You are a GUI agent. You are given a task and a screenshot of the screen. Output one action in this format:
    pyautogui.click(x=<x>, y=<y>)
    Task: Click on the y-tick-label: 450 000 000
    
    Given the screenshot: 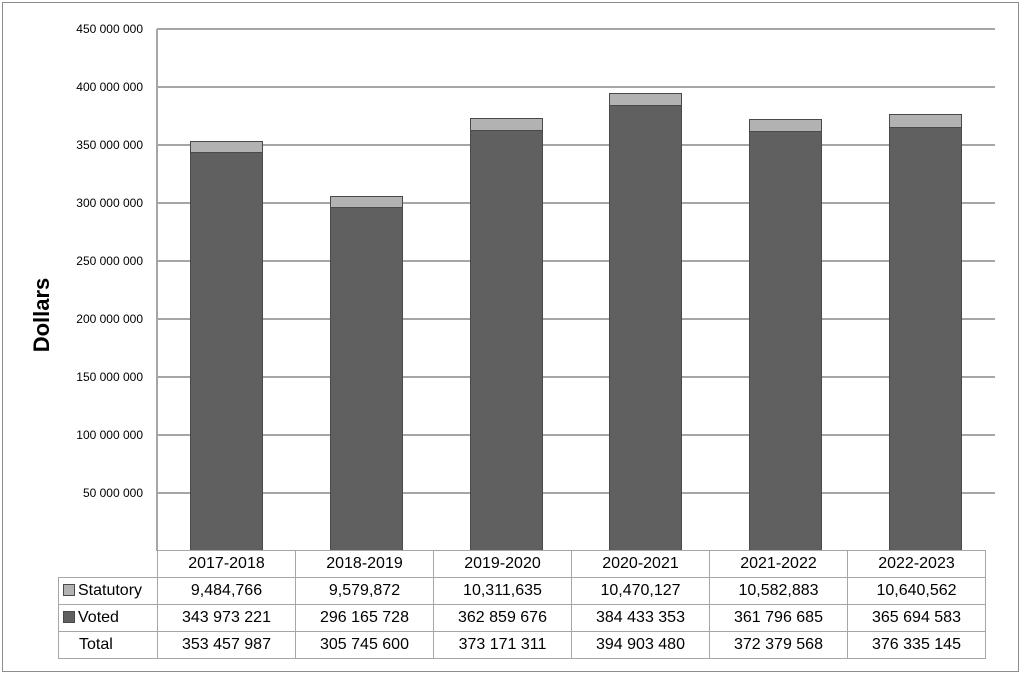 What is the action you would take?
    pyautogui.click(x=109, y=29)
    